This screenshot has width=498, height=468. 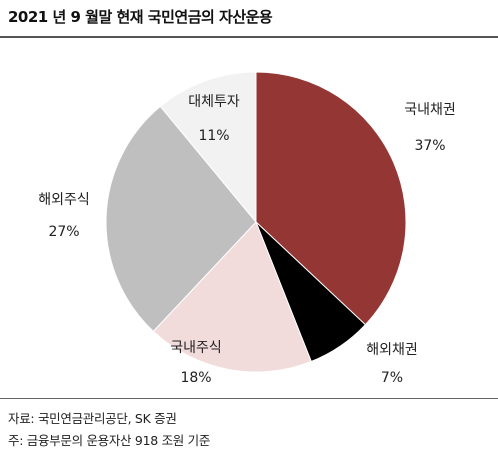 What do you see at coordinates (249, 37) in the screenshot?
I see `top-divider` at bounding box center [249, 37].